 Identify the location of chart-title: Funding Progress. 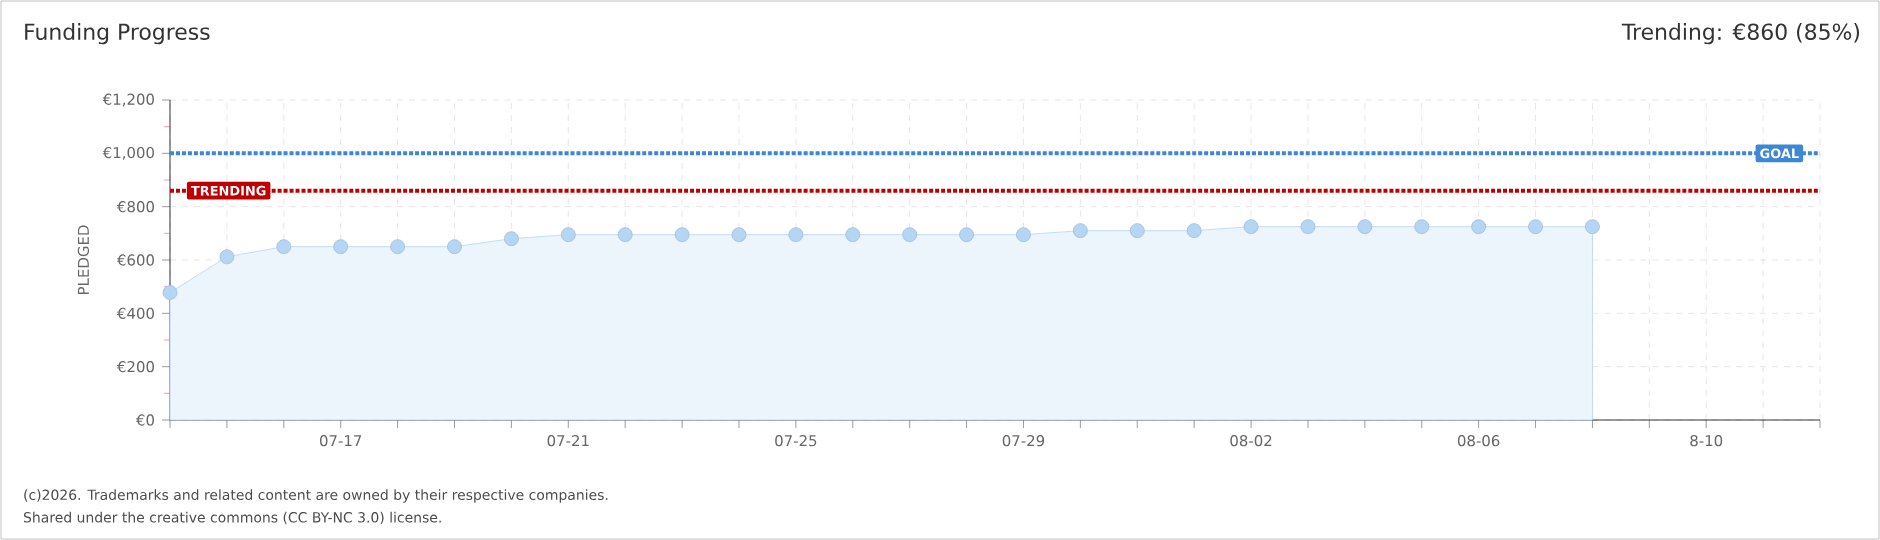
(117, 34).